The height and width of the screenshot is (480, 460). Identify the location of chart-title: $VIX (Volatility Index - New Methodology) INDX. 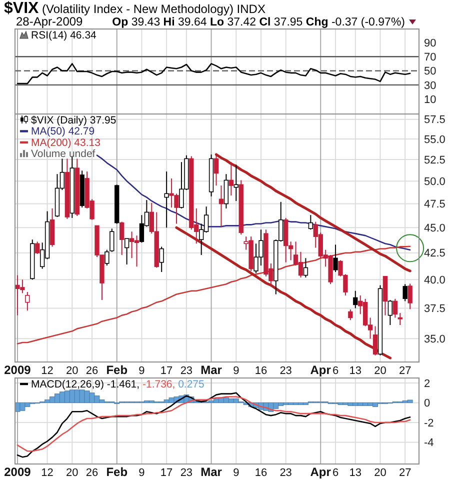
(135, 8).